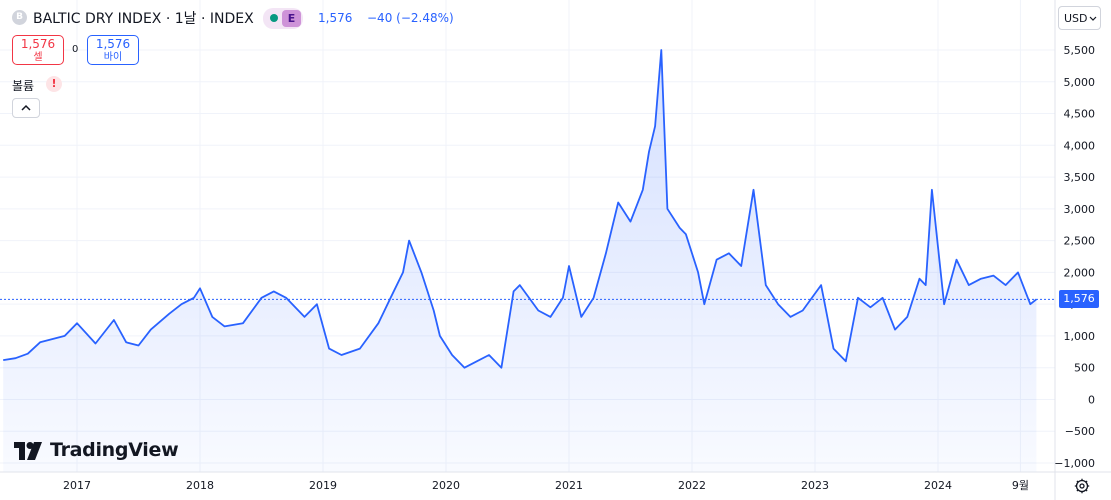 This screenshot has height=500, width=1111. Describe the element at coordinates (1080, 336) in the screenshot. I see `y-tick-label: 1,000` at that location.